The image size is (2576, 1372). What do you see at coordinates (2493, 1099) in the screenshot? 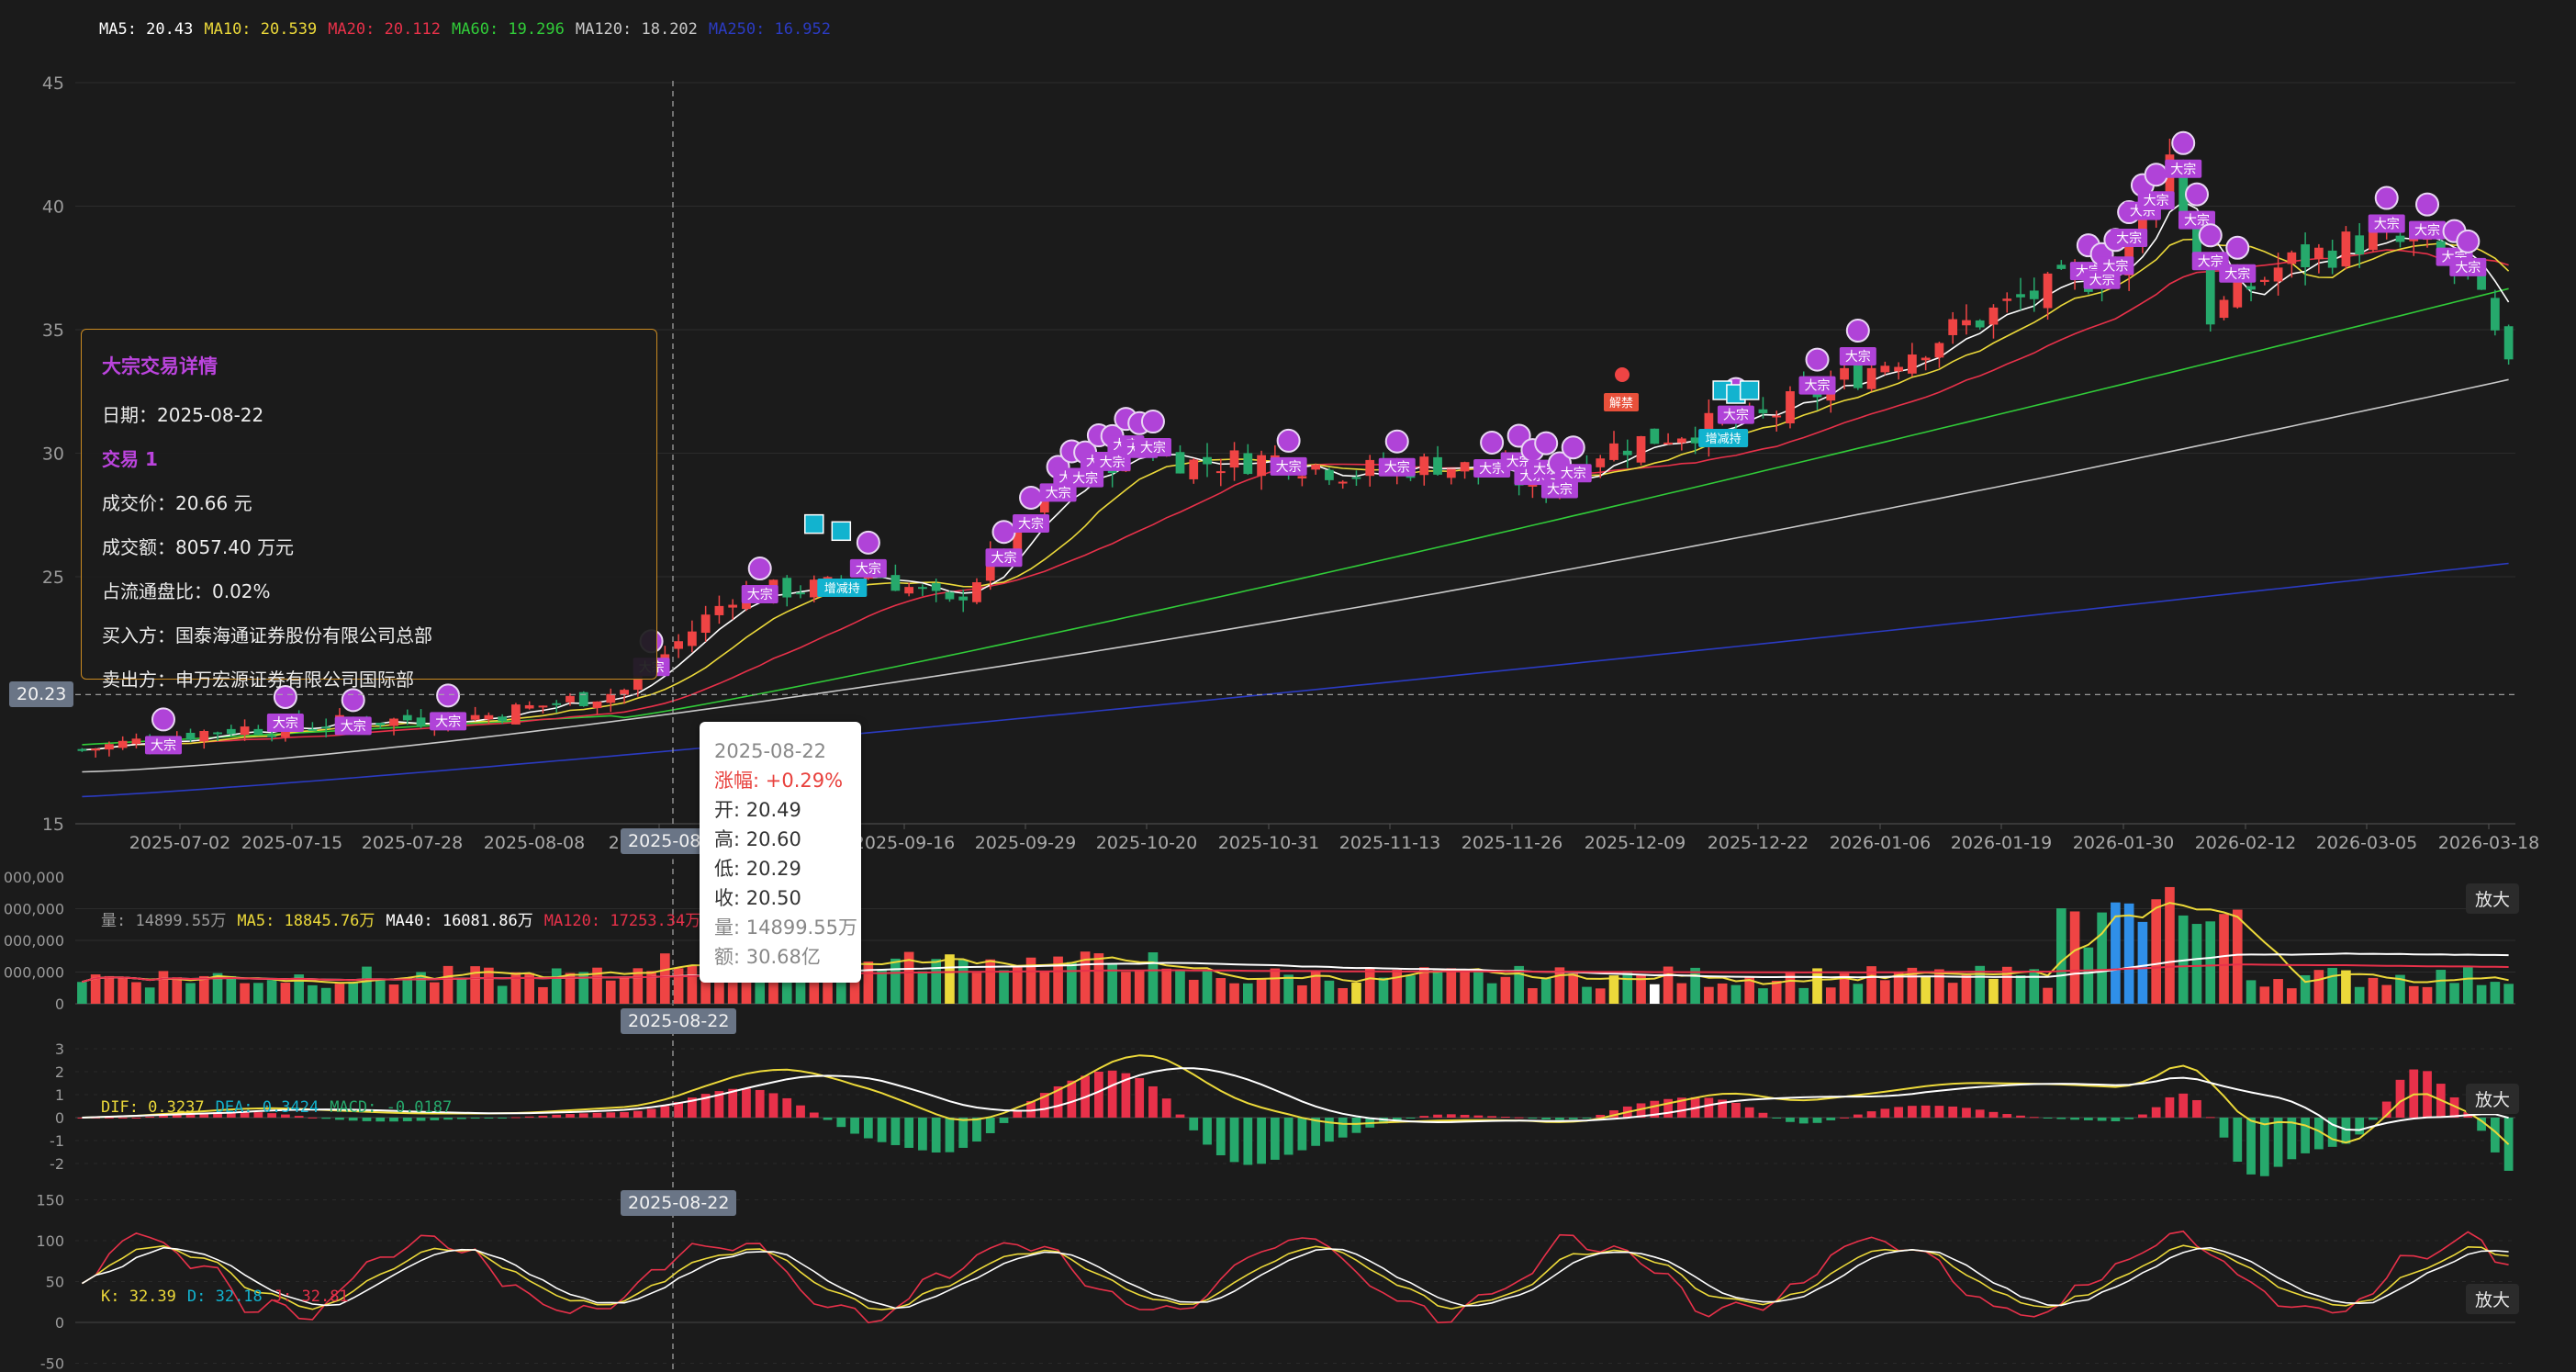
I see `macd-zoom-button: 放大` at bounding box center [2493, 1099].